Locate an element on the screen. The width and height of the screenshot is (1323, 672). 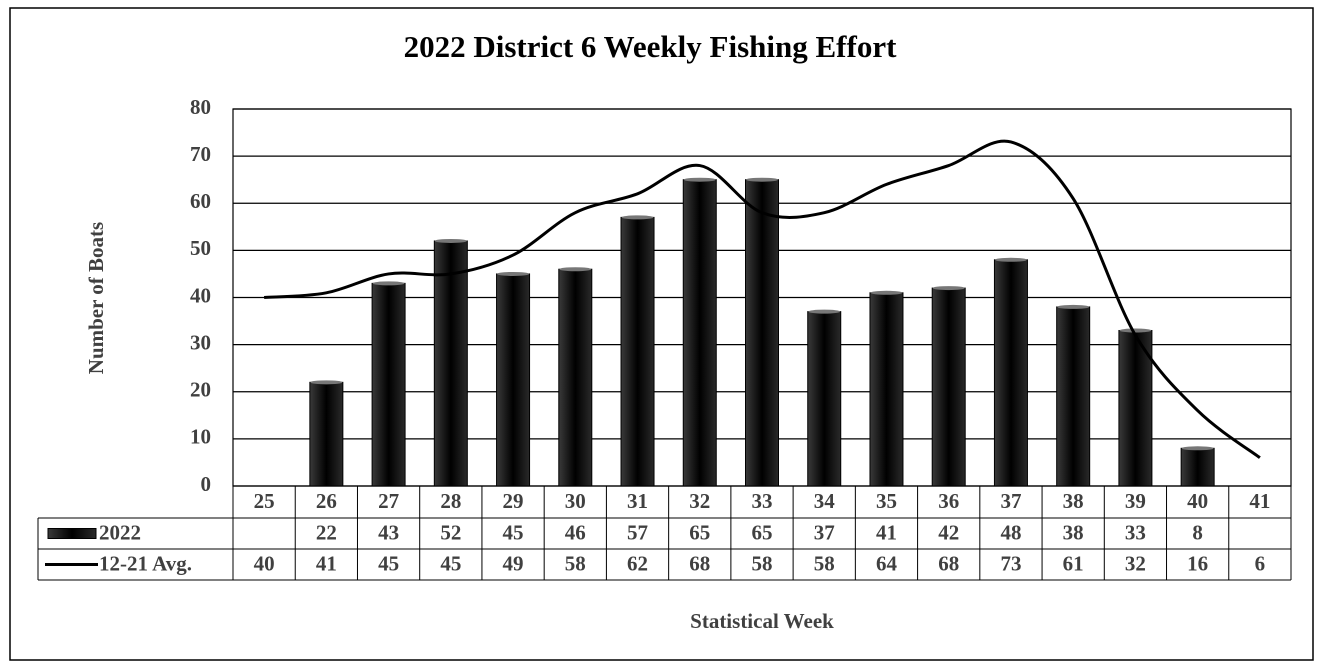
y-tick-label: 80 is located at coordinates (200, 107).